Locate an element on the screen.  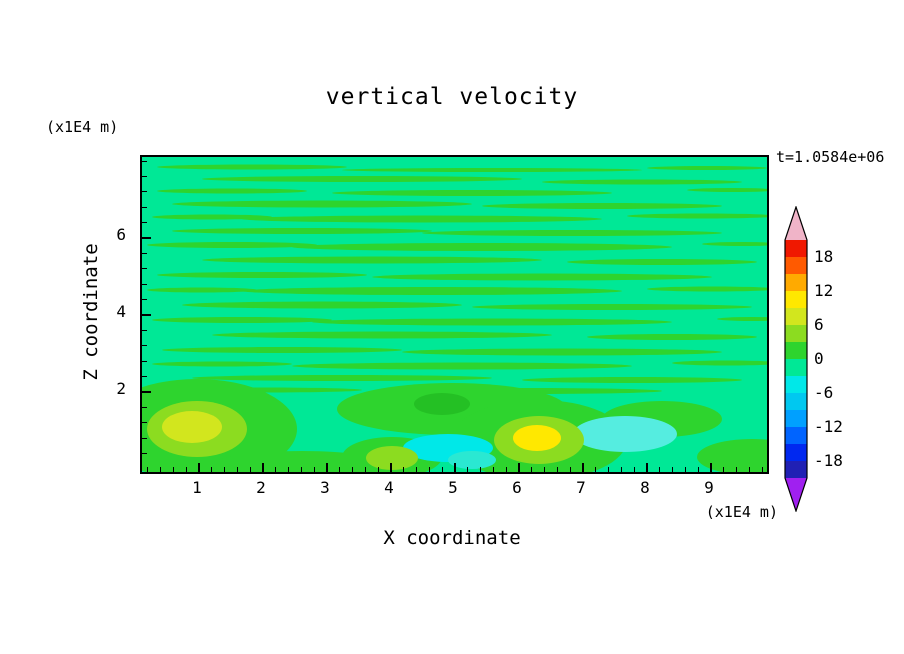
time-annotation: t=1.0584e+06 is located at coordinates (830, 157).